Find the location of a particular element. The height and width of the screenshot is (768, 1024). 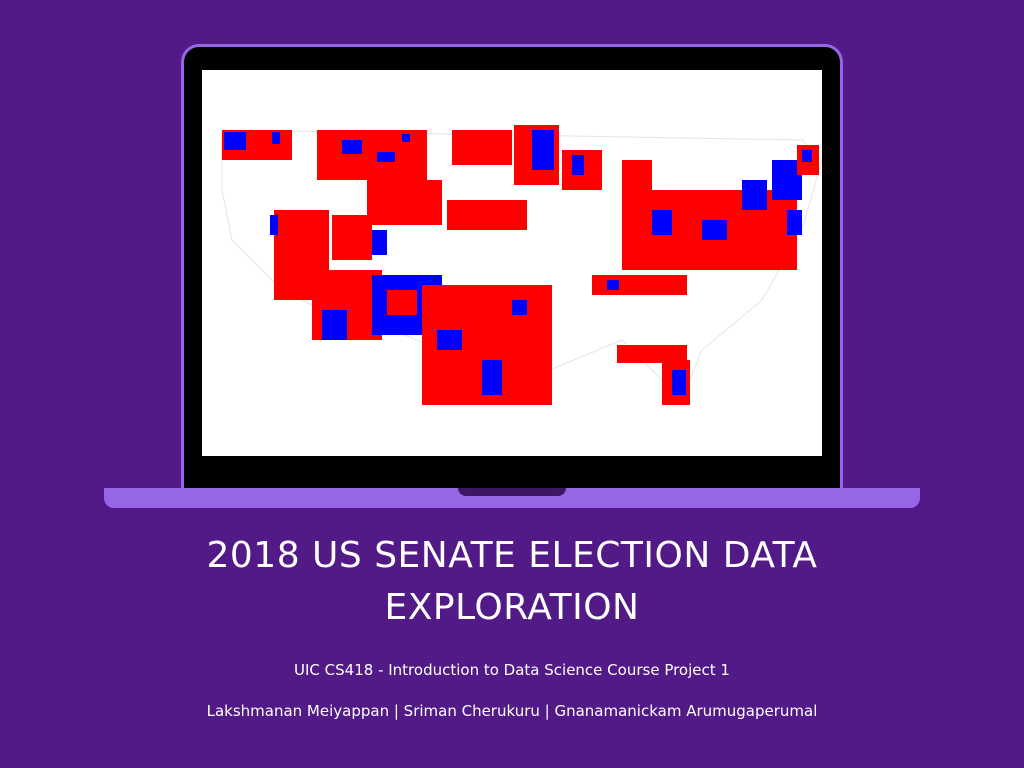

laptop-notch is located at coordinates (512, 492).